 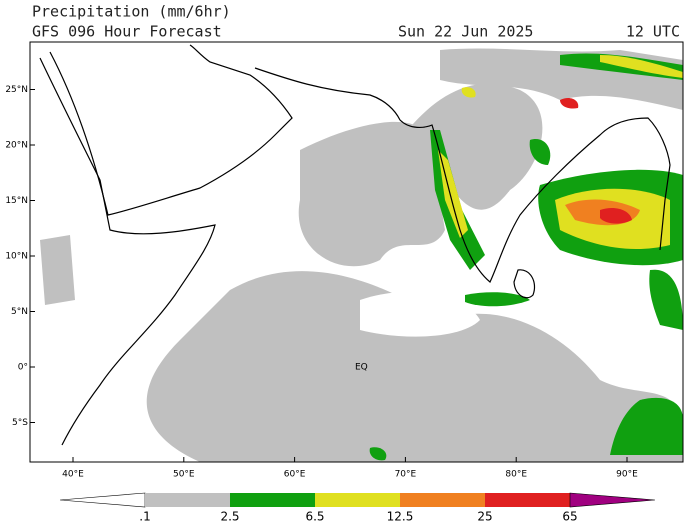 I want to click on date: Sun 22 Jun 2025, so click(x=465, y=32).